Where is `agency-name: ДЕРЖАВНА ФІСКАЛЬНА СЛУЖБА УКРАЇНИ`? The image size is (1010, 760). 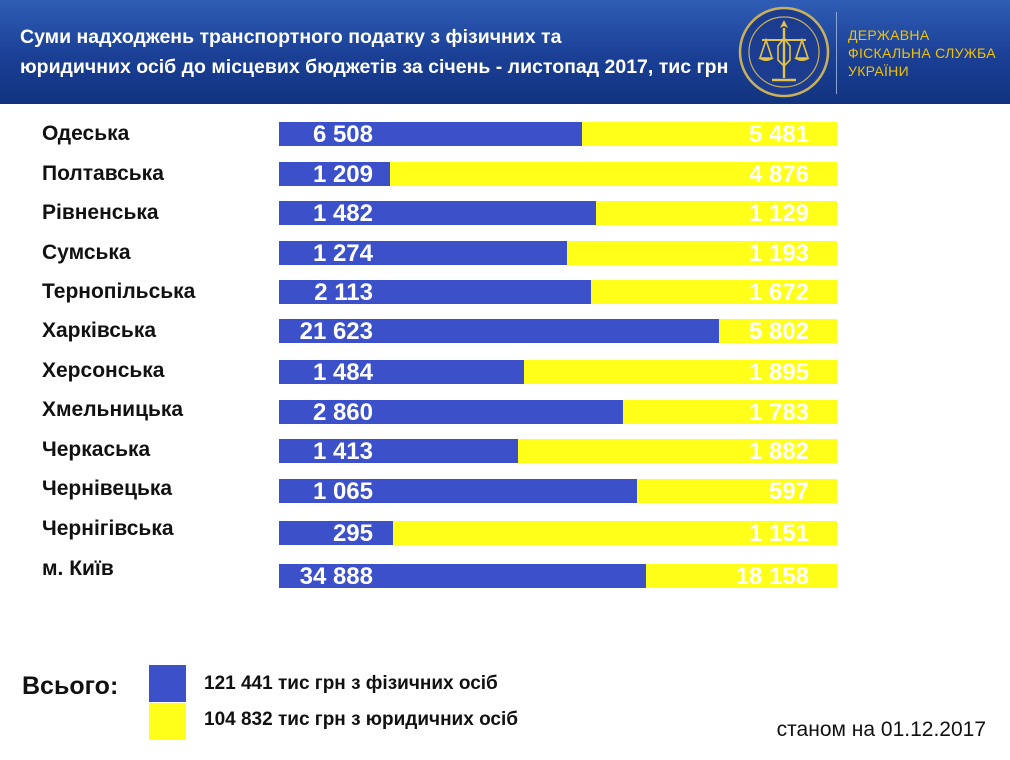
agency-name: ДЕРЖАВНА ФІСКАЛЬНА СЛУЖБА УКРАЇНИ is located at coordinates (928, 53).